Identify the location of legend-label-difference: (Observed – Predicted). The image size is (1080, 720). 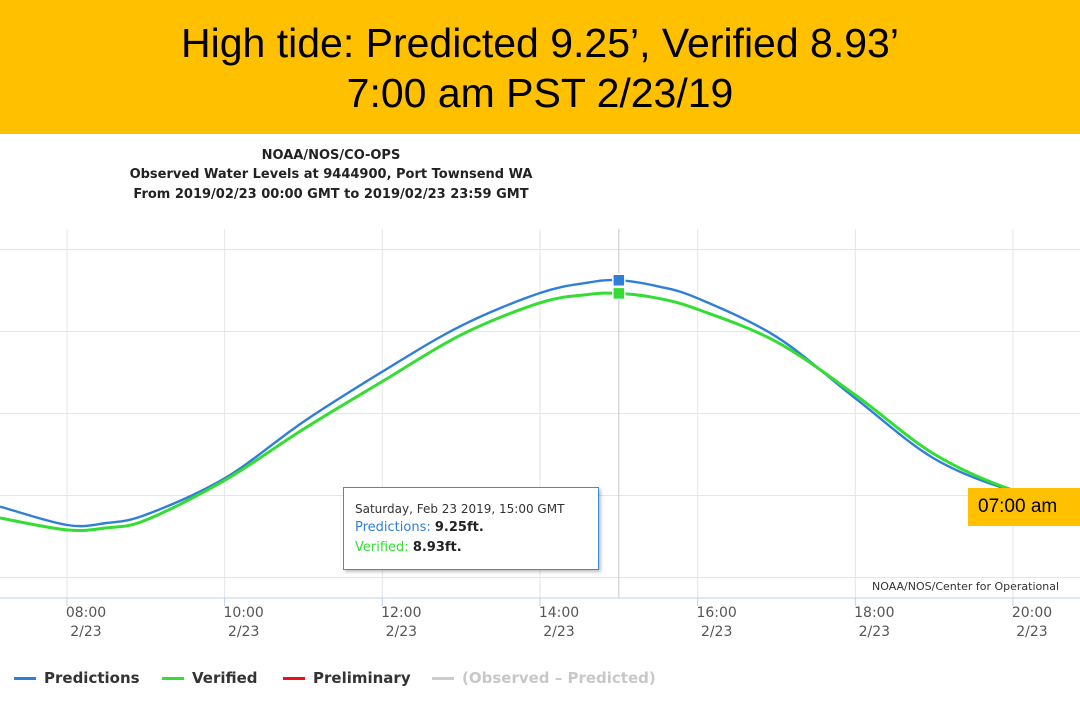
(559, 678).